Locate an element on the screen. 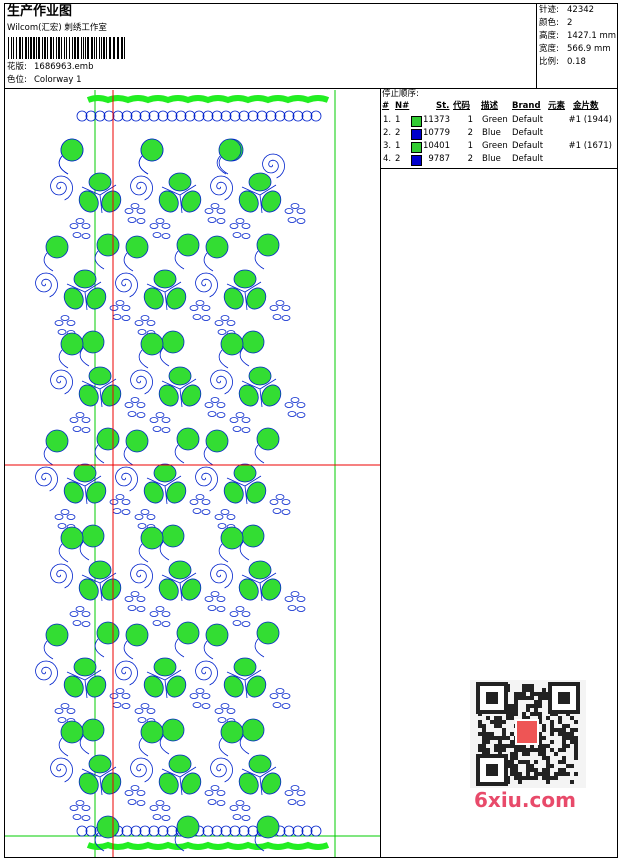 The width and height of the screenshot is (620, 861). cell-sequins: #1 (1944) is located at coordinates (590, 120).